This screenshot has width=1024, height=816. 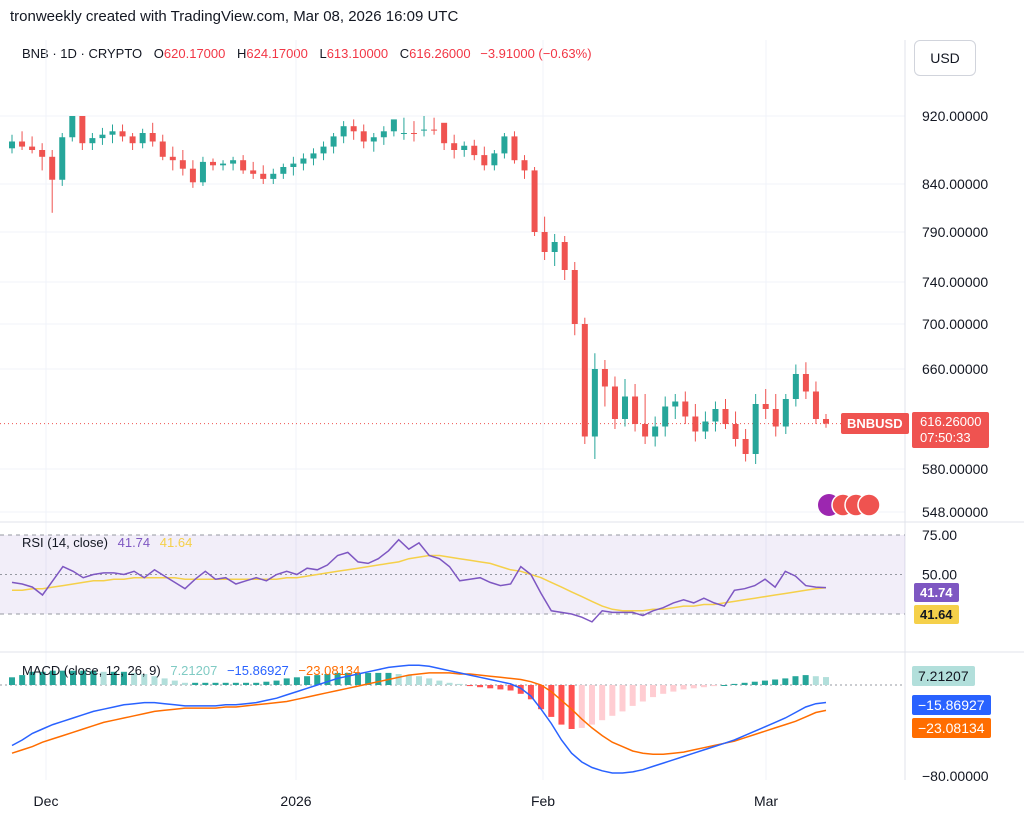 I want to click on currency-button: USD, so click(x=945, y=58).